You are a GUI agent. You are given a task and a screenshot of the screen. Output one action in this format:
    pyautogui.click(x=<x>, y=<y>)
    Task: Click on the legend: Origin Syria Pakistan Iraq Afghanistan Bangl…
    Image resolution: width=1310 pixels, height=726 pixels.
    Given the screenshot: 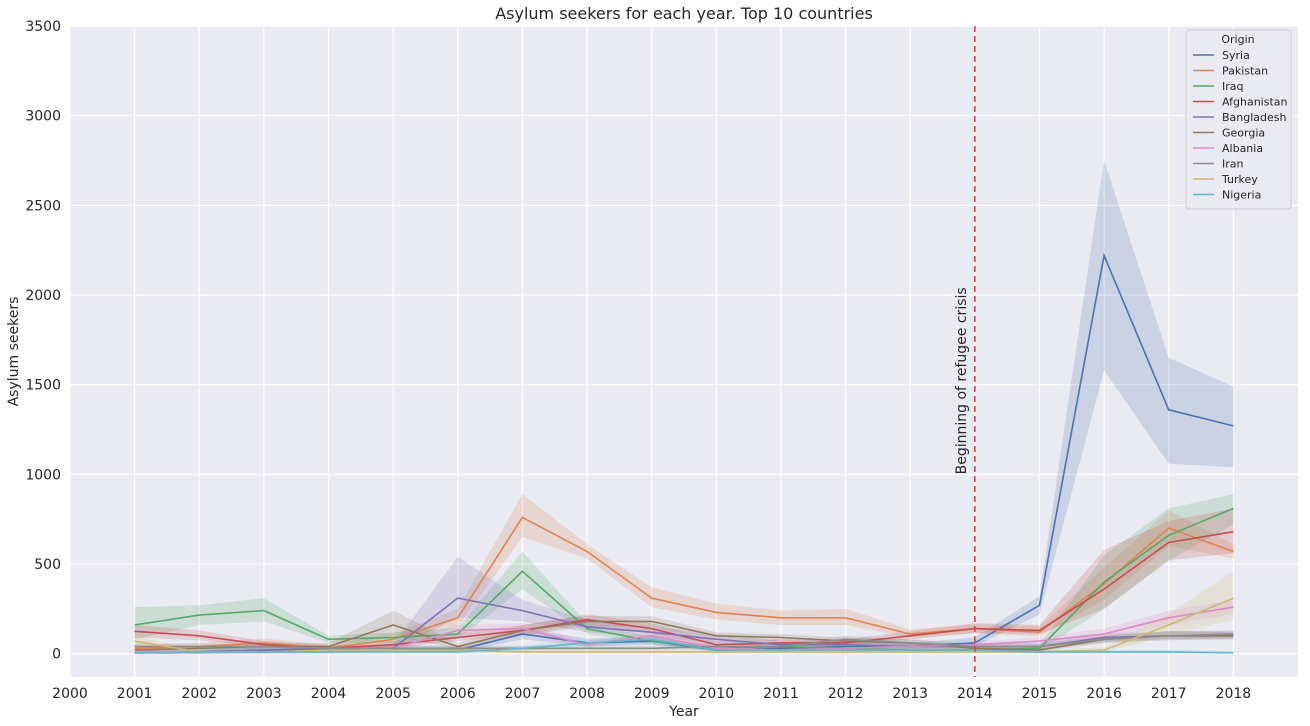 What is the action you would take?
    pyautogui.click(x=1238, y=119)
    